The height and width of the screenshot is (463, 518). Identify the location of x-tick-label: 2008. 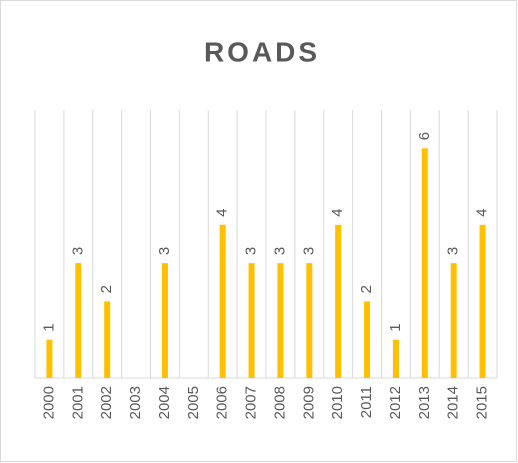
(279, 402).